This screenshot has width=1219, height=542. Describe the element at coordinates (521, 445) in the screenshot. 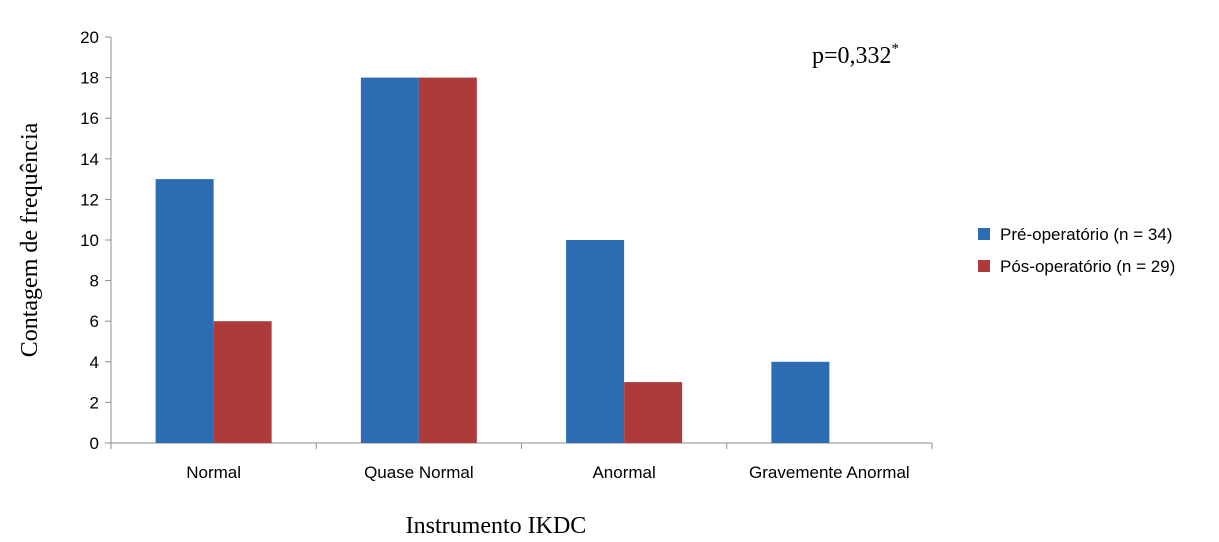

I see `x-axis` at that location.